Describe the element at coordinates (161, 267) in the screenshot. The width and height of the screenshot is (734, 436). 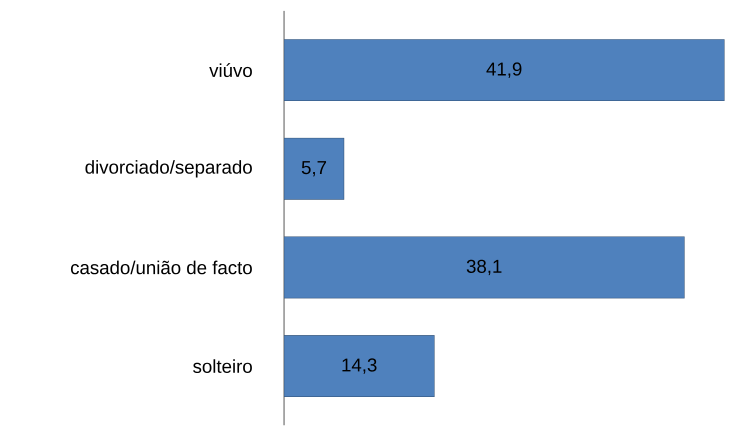
I see `y-tick-label: casado/união de facto` at that location.